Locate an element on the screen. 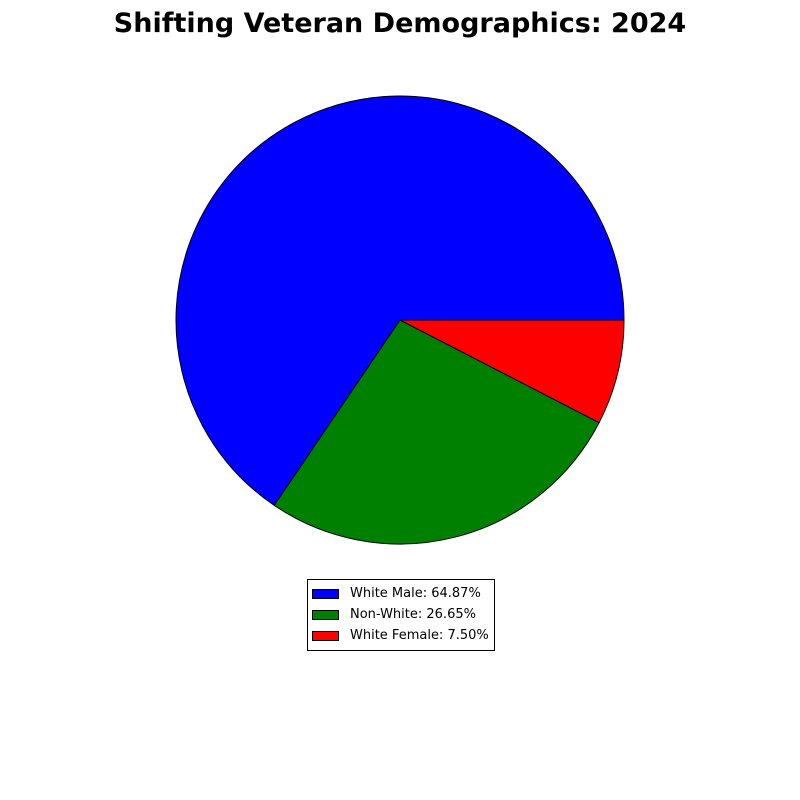  legend-label-non-white: Non-White: 26.65% is located at coordinates (413, 614).